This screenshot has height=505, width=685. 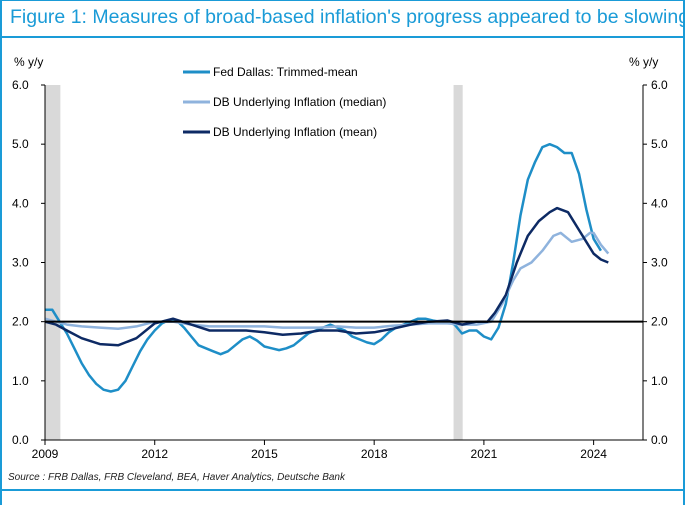 What do you see at coordinates (20, 144) in the screenshot?
I see `y-tick-label-left: 5.0` at bounding box center [20, 144].